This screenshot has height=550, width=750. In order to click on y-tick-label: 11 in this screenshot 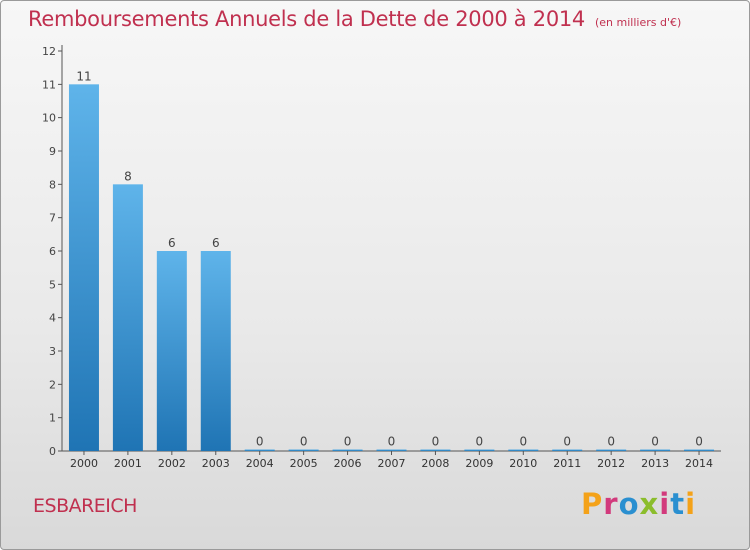, I will do `click(49, 84)`.